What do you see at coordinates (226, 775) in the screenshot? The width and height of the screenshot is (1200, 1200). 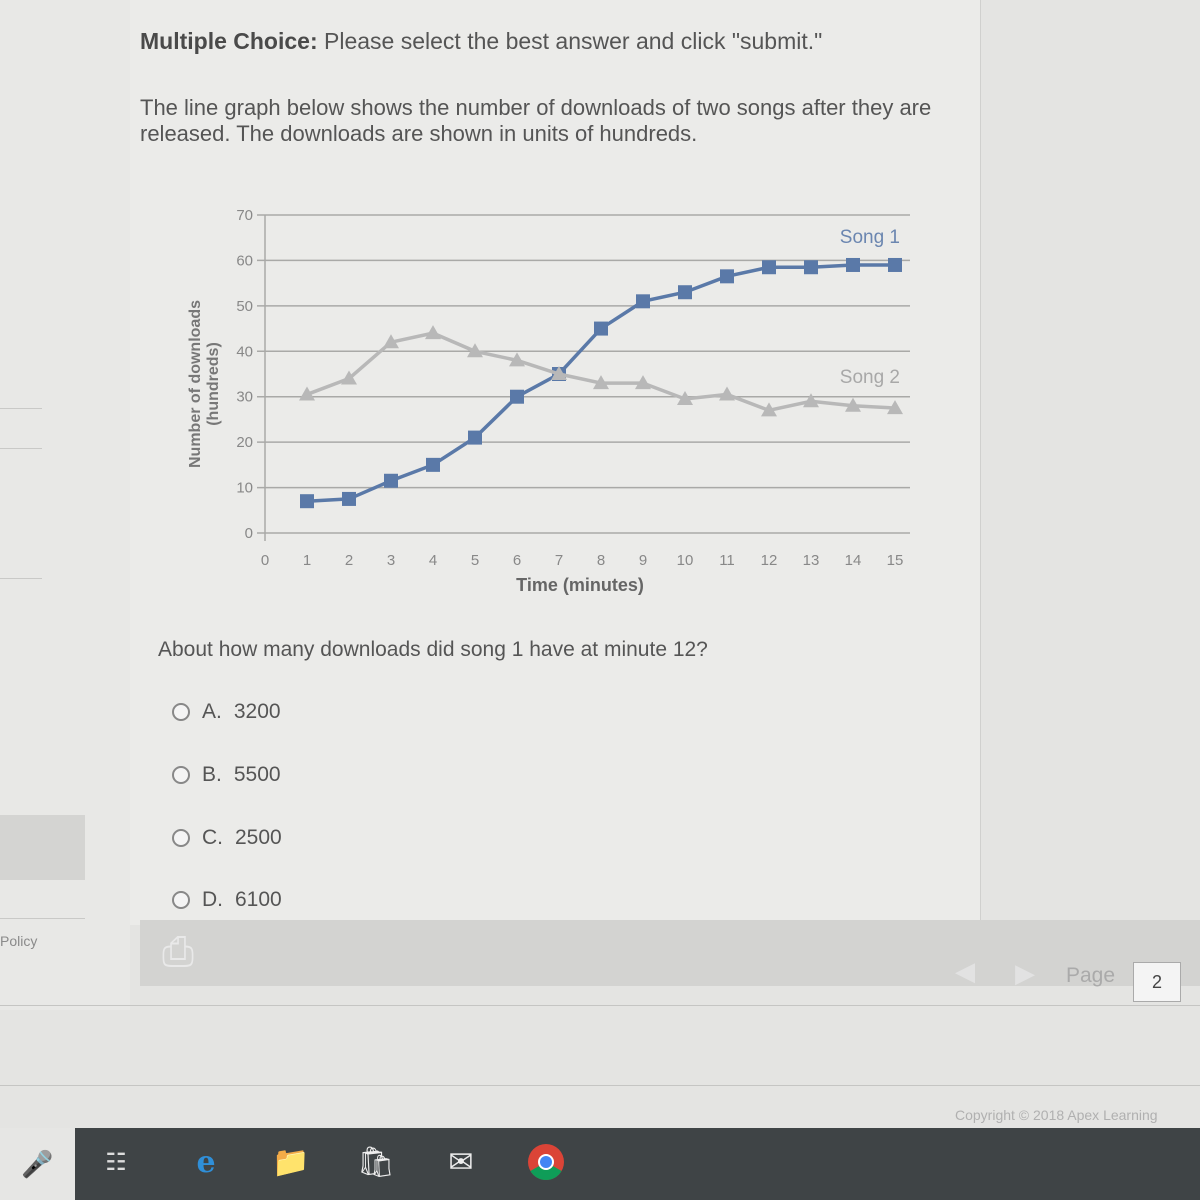 I see `option-b: B. 5500` at bounding box center [226, 775].